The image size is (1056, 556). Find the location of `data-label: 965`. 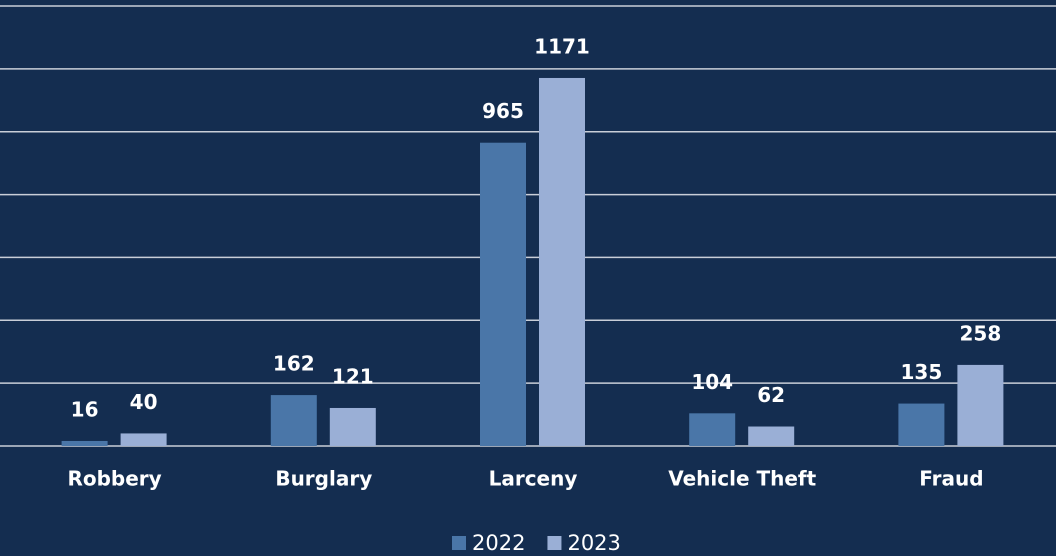

data-label: 965 is located at coordinates (503, 111).